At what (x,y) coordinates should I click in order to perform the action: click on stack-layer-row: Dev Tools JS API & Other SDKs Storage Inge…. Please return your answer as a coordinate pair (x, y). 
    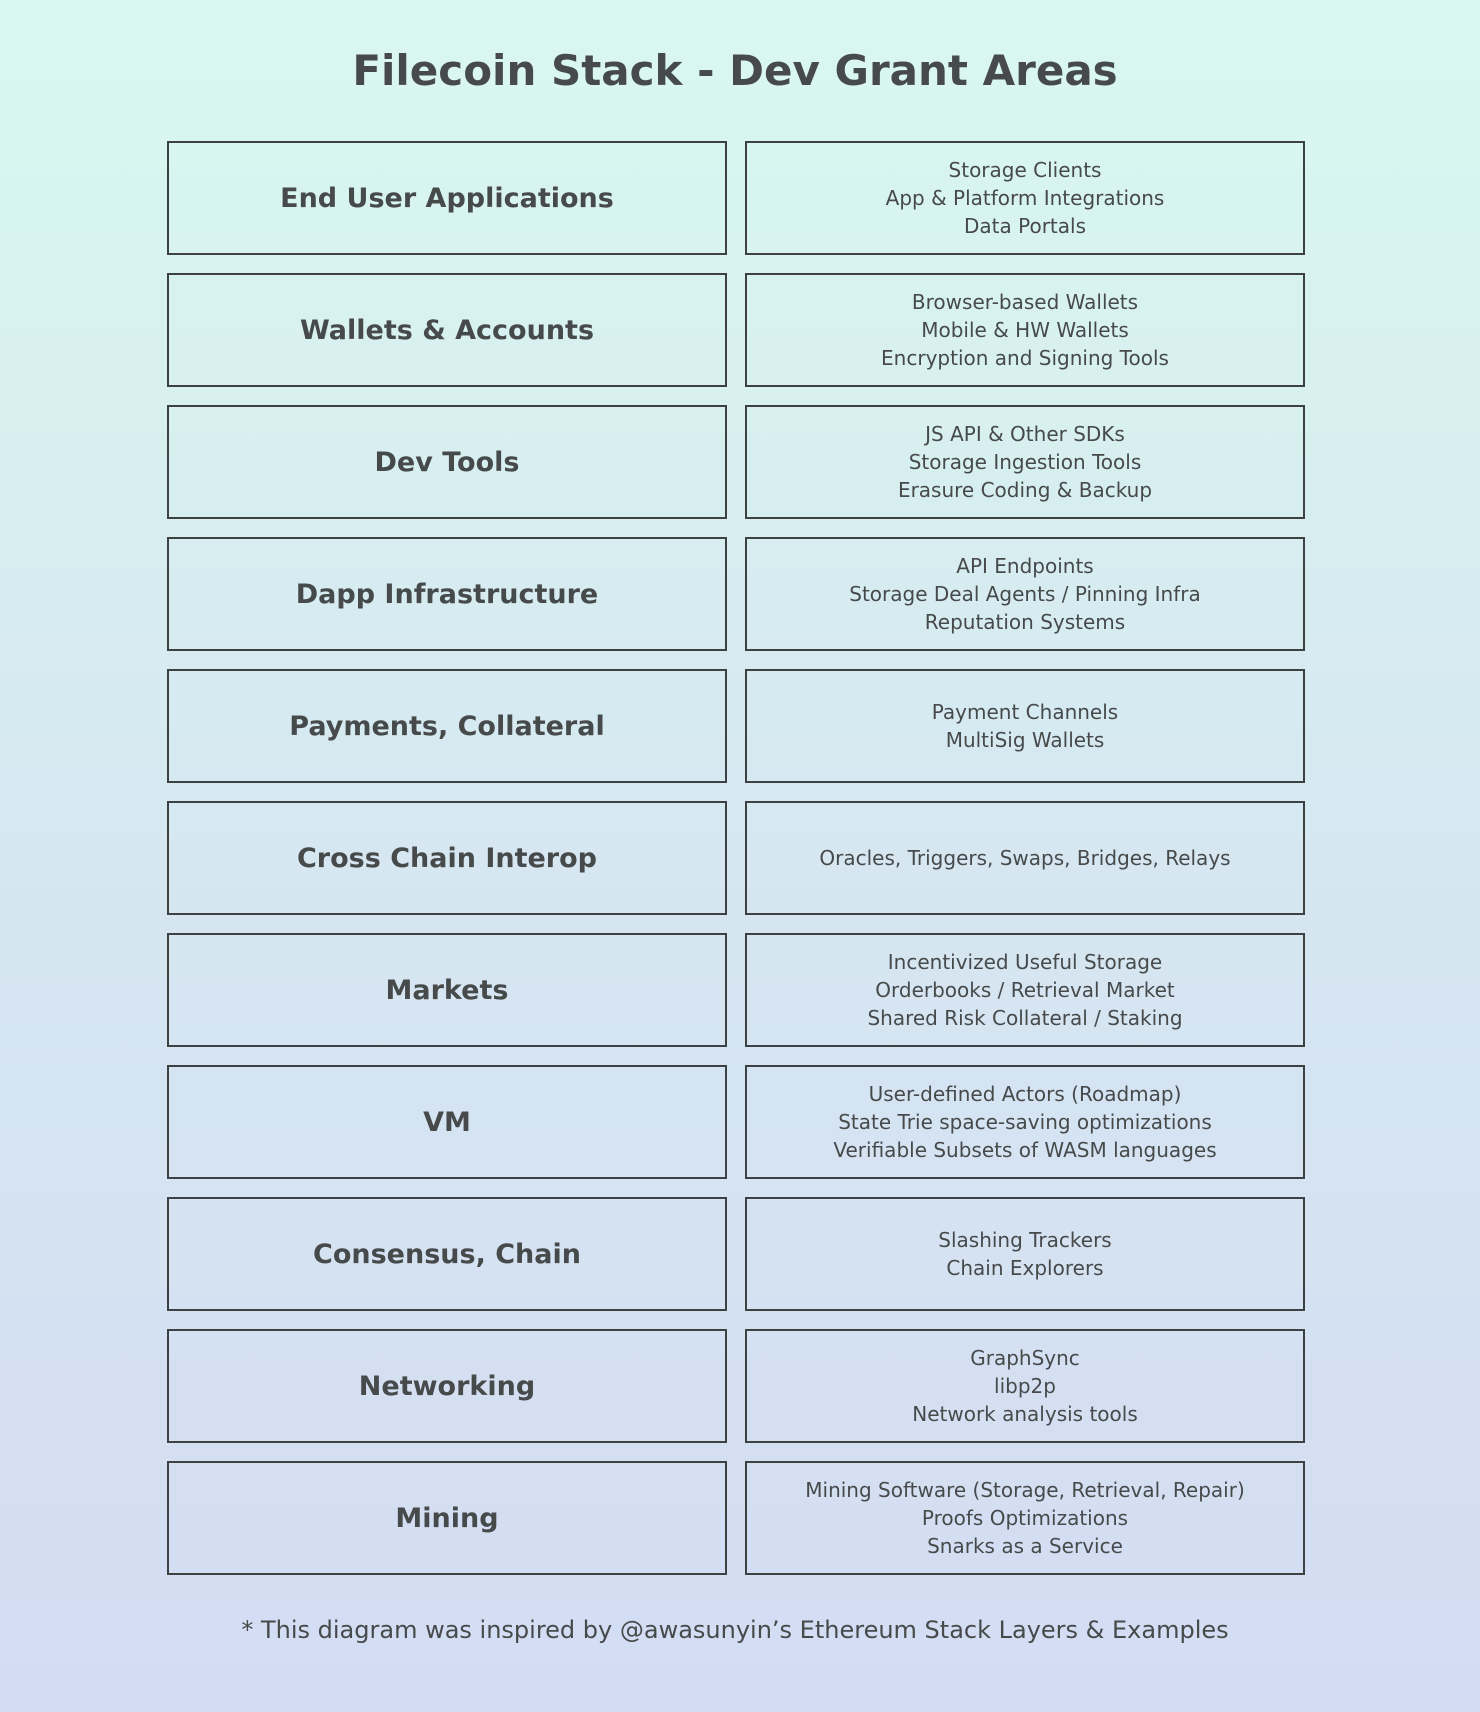
    Looking at the image, I should click on (736, 462).